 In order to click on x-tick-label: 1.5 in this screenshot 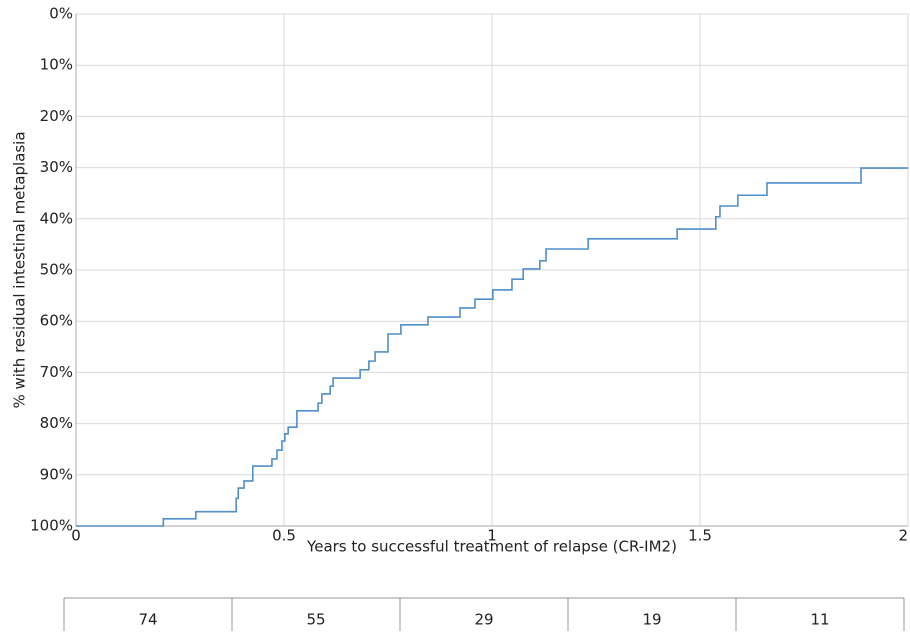, I will do `click(700, 536)`.